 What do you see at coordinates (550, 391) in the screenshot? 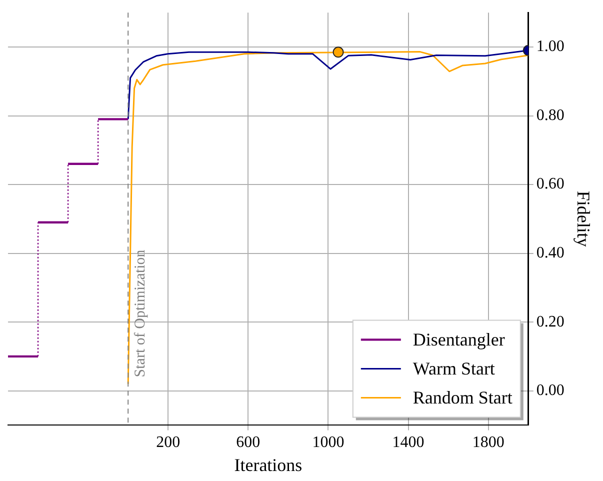
I see `y-tick-label: 0.00` at bounding box center [550, 391].